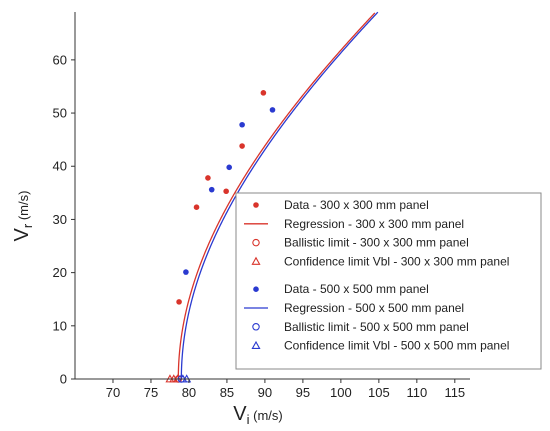  What do you see at coordinates (60, 219) in the screenshot?
I see `y-tick-label: 30` at bounding box center [60, 219].